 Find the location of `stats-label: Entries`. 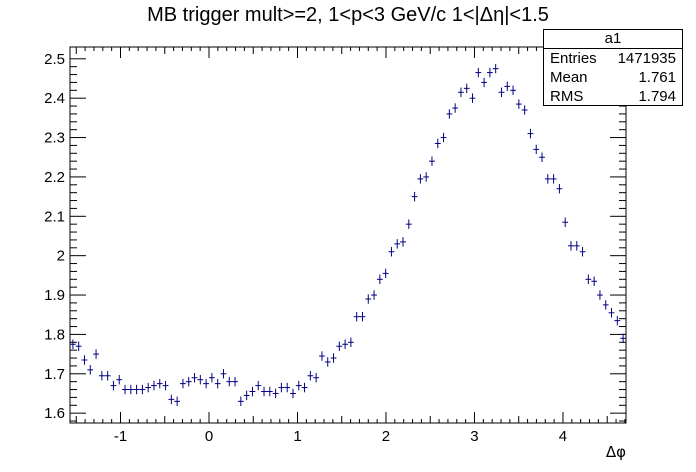

stats-label: Entries is located at coordinates (573, 58).